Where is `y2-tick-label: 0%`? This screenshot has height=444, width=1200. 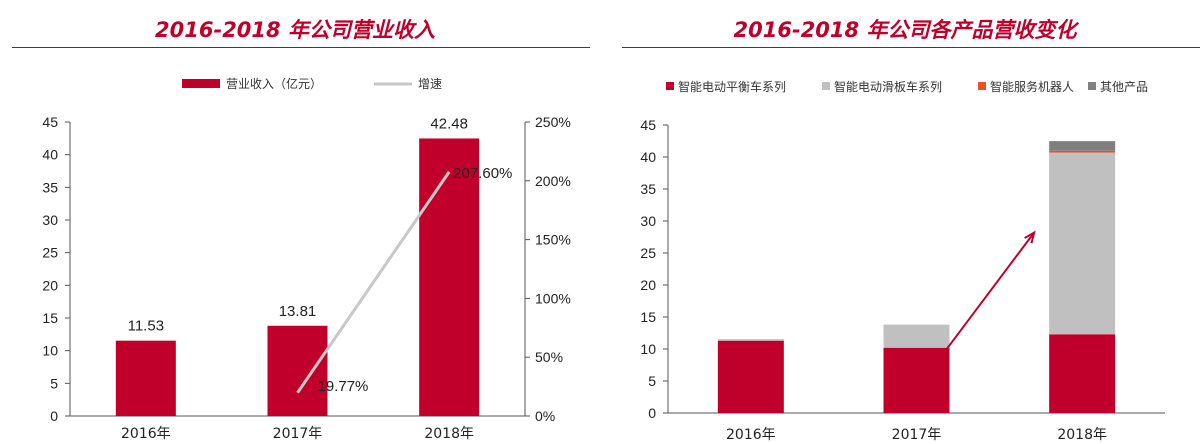
y2-tick-label: 0% is located at coordinates (545, 416).